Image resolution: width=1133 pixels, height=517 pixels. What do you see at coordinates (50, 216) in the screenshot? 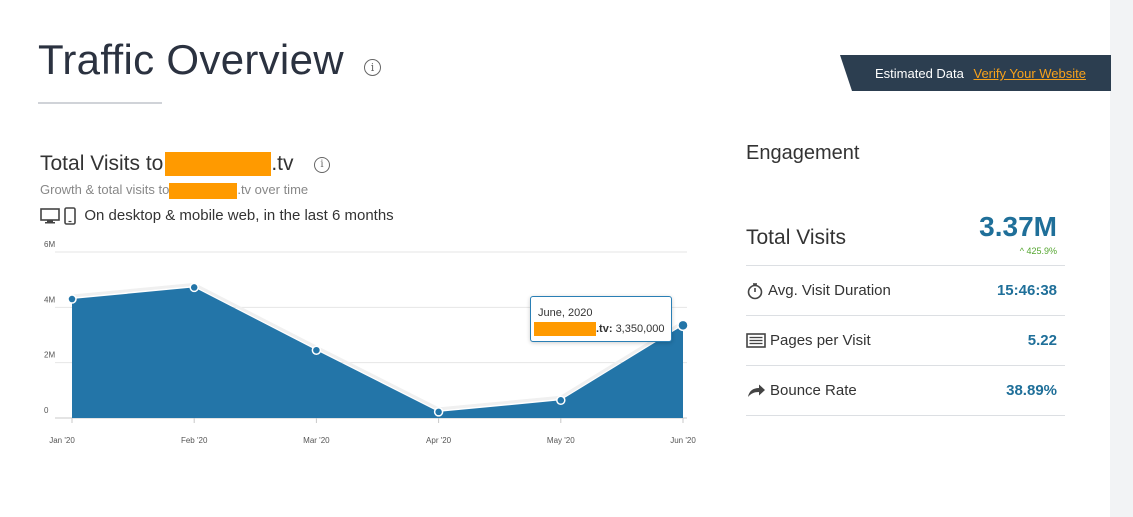
I see `desktop-icon` at bounding box center [50, 216].